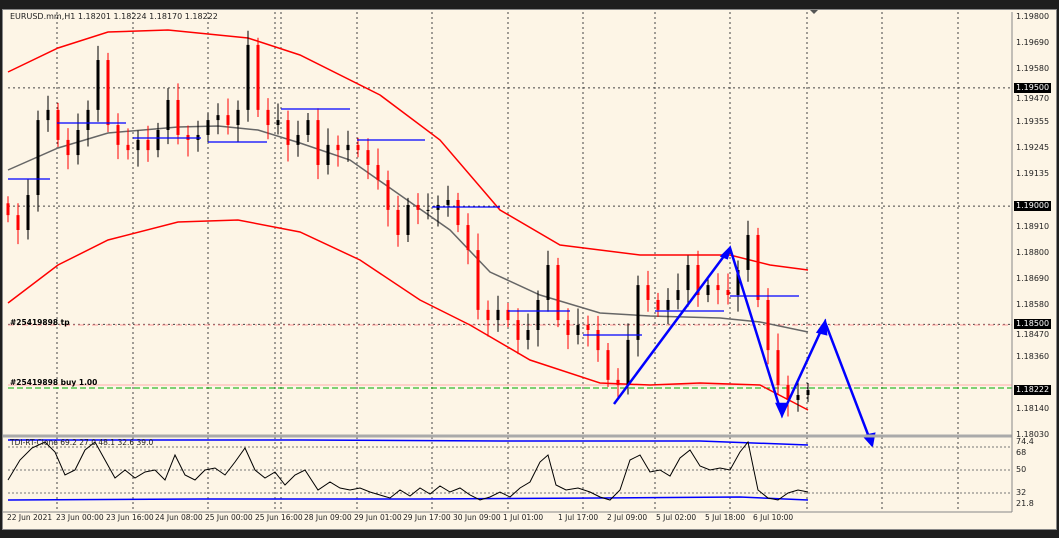 Image resolution: width=1059 pixels, height=538 pixels. What do you see at coordinates (1033, 390) in the screenshot?
I see `price-mark-label: 1.18222` at bounding box center [1033, 390].